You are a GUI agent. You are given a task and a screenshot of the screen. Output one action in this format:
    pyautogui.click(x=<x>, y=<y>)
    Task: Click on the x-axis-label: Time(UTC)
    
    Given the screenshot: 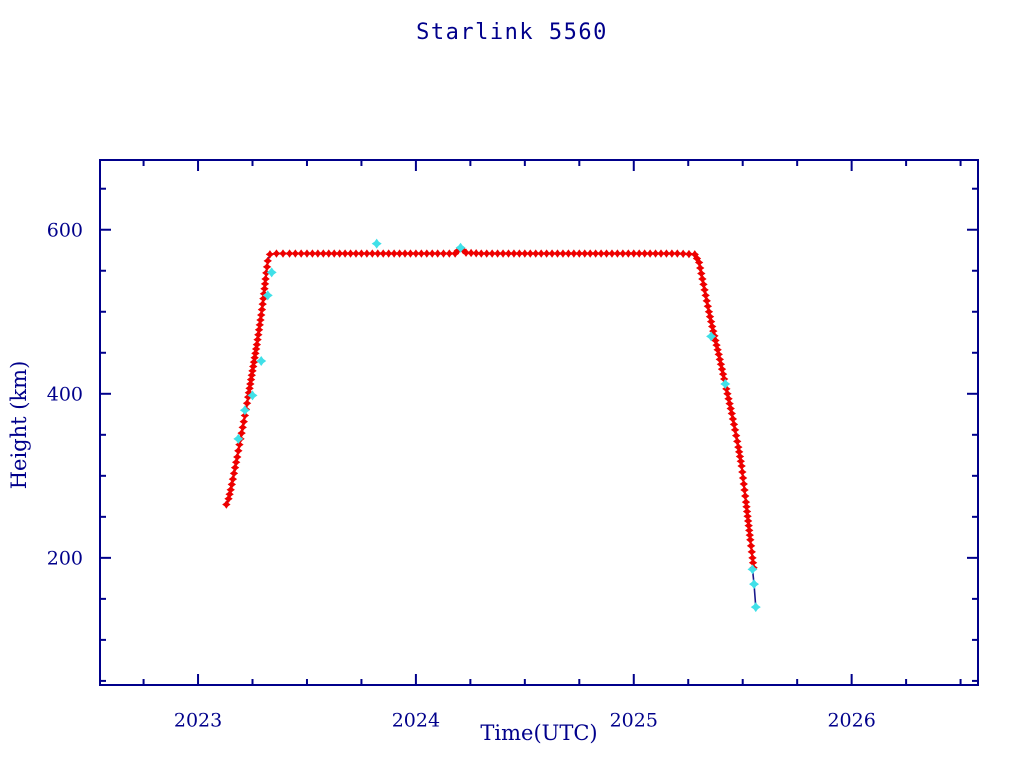 What is the action you would take?
    pyautogui.click(x=538, y=733)
    